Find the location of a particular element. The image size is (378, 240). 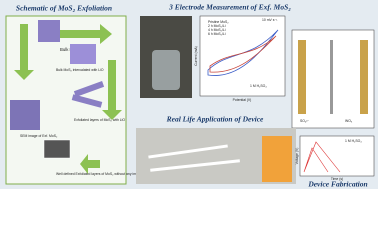

step-label: SEM image of Exf. MoS₂ is located at coordinates (39, 136).